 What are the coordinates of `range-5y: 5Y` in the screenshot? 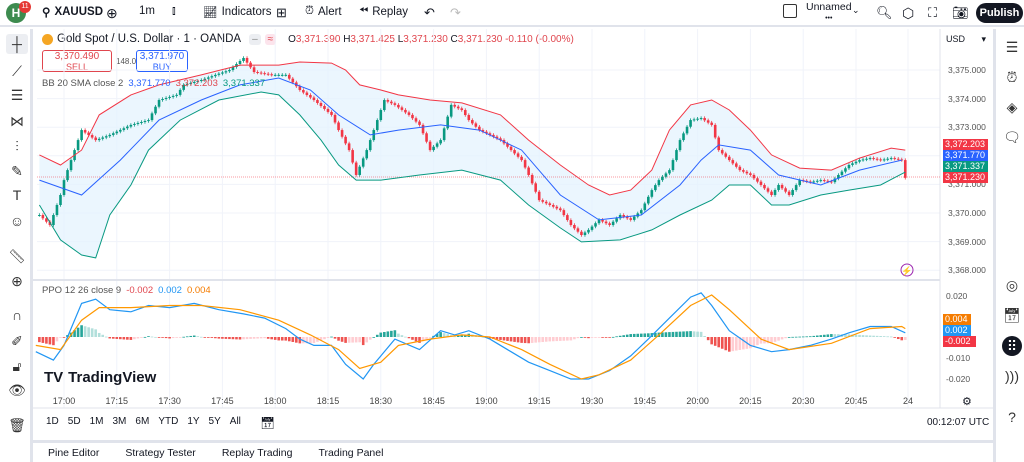 It's located at (214, 421).